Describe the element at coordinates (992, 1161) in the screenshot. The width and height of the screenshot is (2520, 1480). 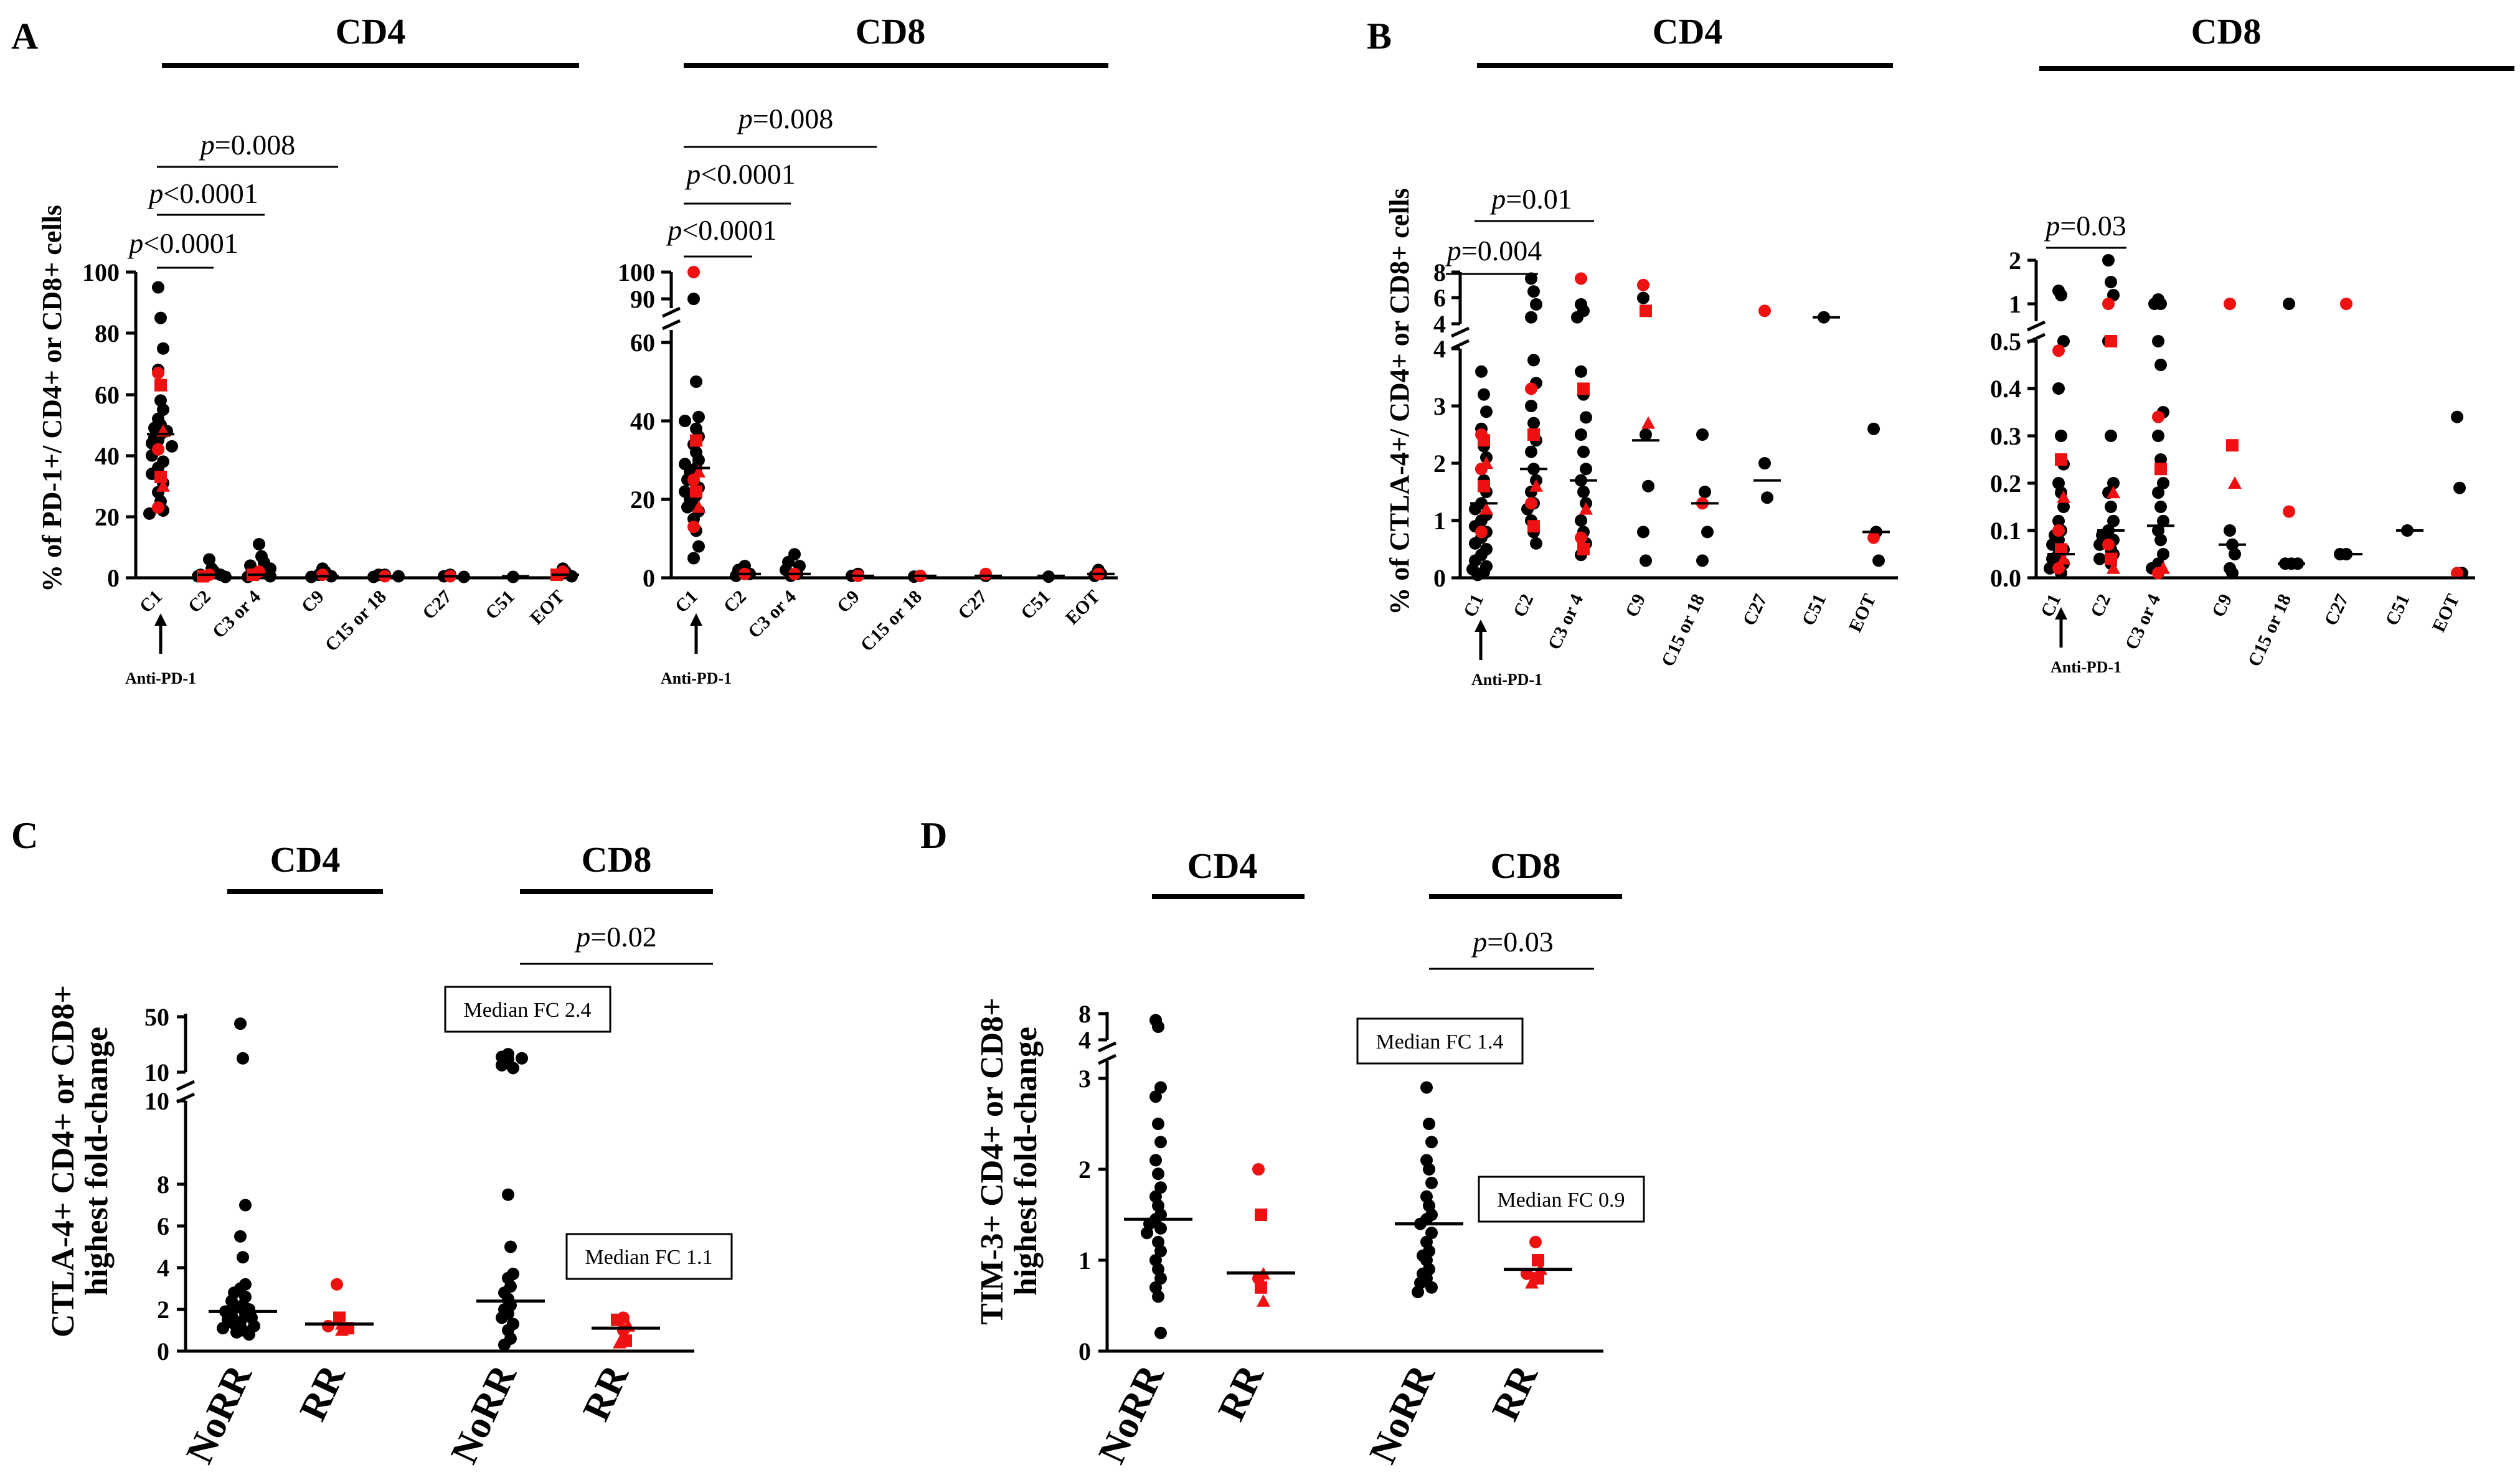
I see `y-axis-label: TIM-3+ CD4+ or CD8+` at that location.